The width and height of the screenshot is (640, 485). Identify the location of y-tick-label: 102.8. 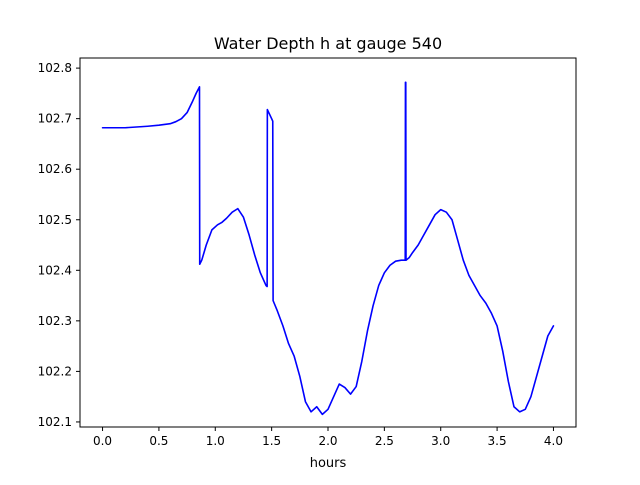
(55, 68).